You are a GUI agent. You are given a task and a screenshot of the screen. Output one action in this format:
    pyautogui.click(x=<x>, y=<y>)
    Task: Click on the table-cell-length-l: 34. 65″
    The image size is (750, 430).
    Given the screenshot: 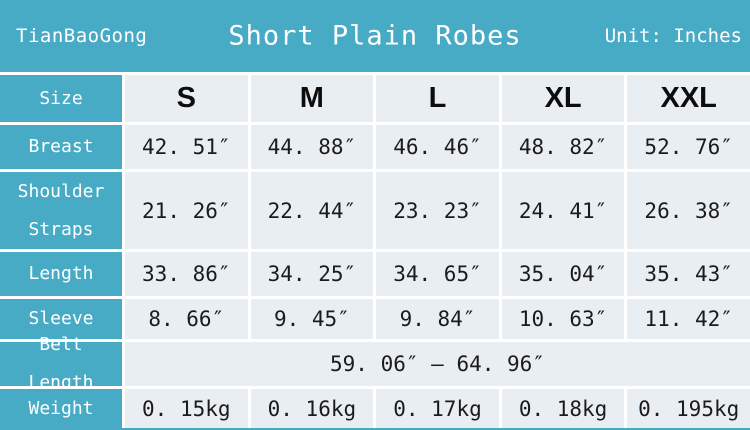 What is the action you would take?
    pyautogui.click(x=437, y=274)
    